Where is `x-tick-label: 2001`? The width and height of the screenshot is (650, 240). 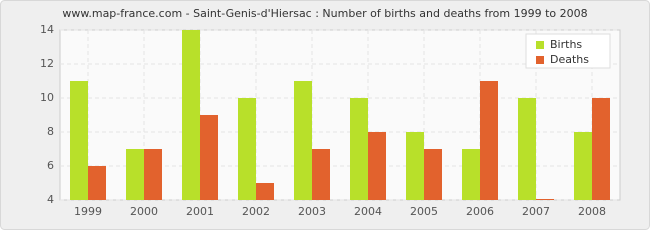
x-tick-label: 2001 is located at coordinates (200, 211).